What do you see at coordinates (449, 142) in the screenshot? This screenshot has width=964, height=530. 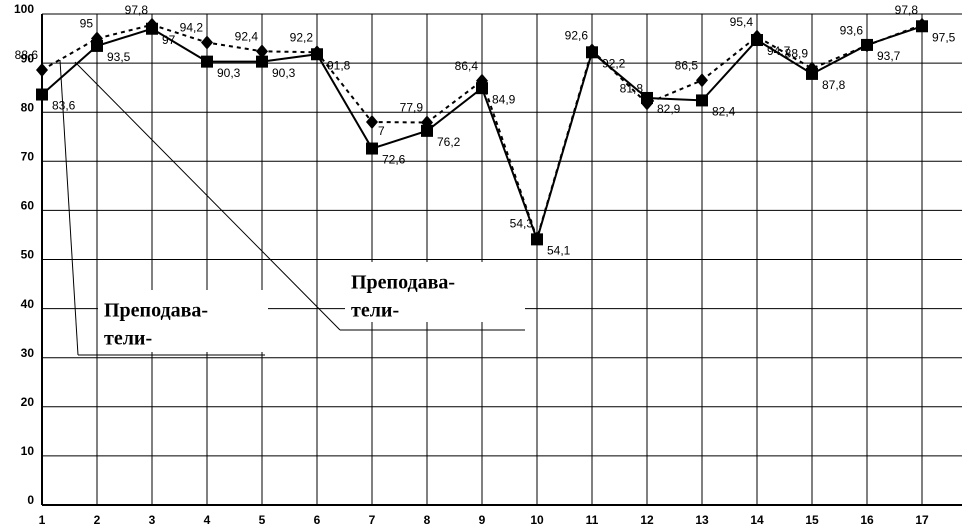 I see `data-label: 76,2` at bounding box center [449, 142].